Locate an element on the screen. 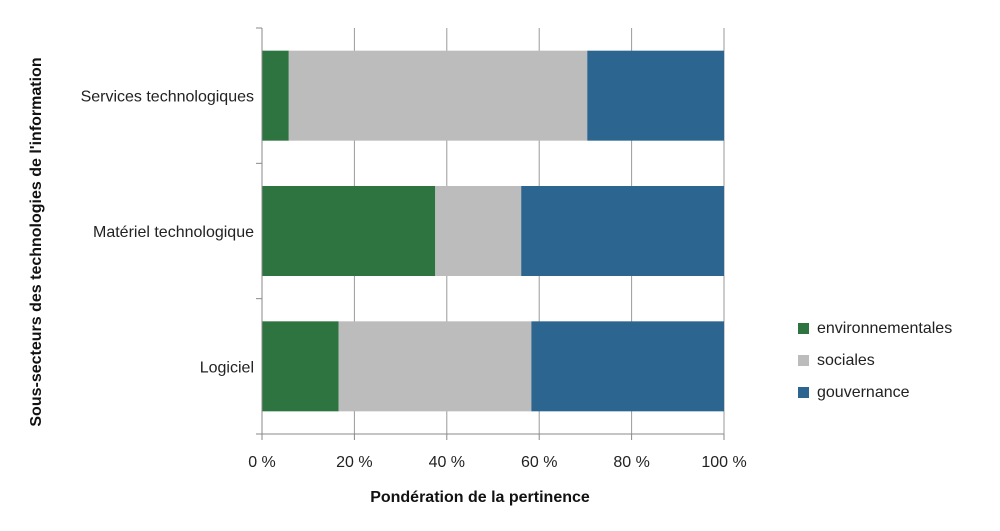 Image resolution: width=1000 pixels, height=531 pixels. x-tick-label: 100 % is located at coordinates (723, 462).